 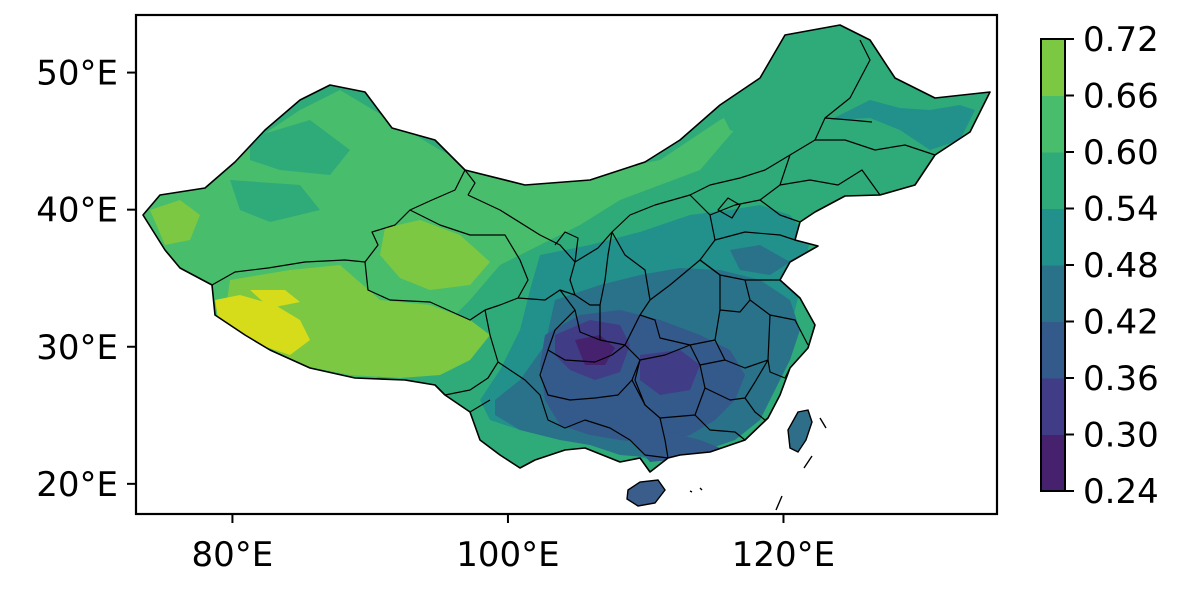 I want to click on island-dashes, so click(x=758, y=464).